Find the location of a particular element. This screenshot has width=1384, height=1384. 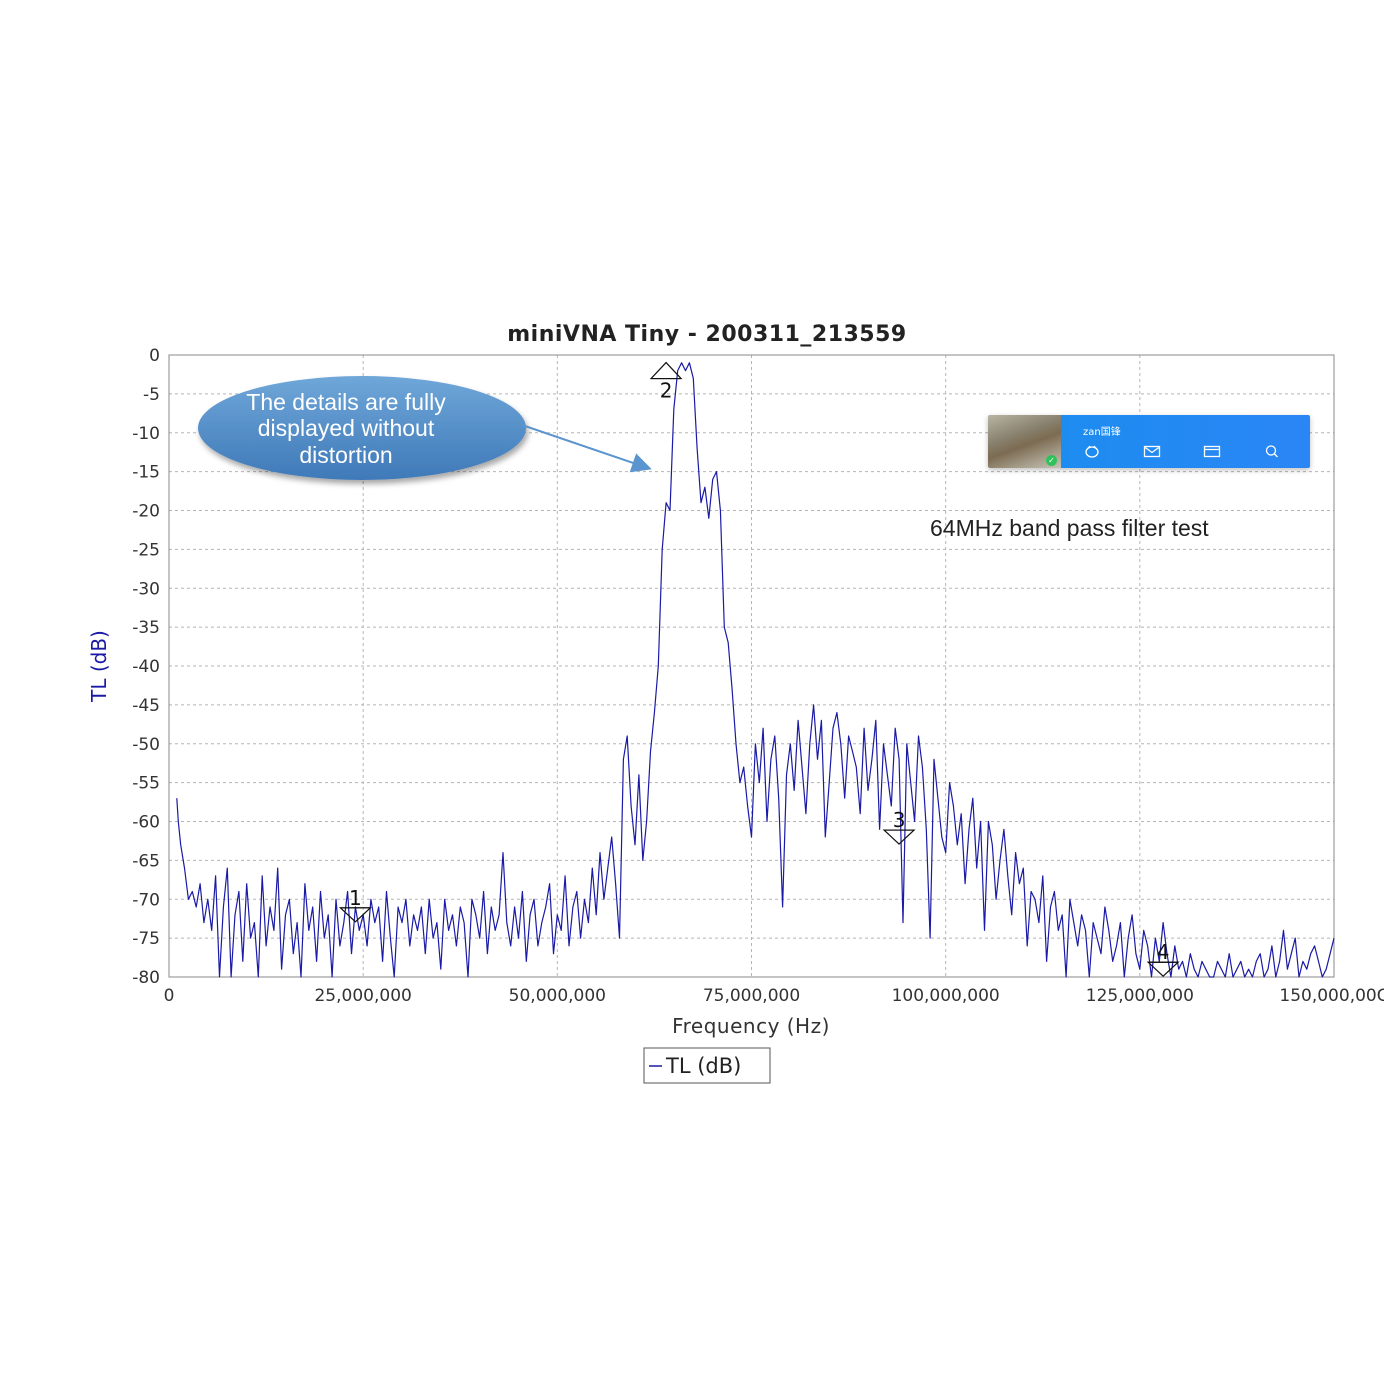

marker-label-4: 4 is located at coordinates (1163, 952).